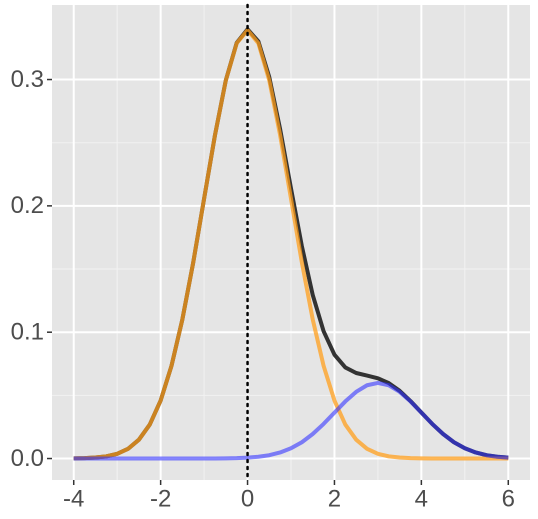 The image size is (538, 519). I want to click on x-tick-label: -2, so click(160, 498).